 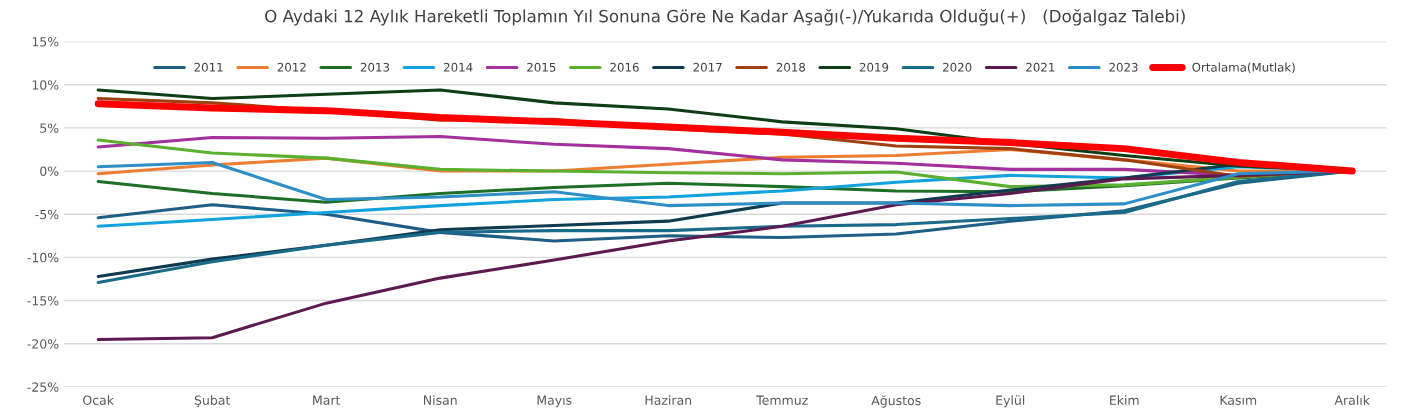 What do you see at coordinates (208, 67) in the screenshot?
I see `legend-label: 2011` at bounding box center [208, 67].